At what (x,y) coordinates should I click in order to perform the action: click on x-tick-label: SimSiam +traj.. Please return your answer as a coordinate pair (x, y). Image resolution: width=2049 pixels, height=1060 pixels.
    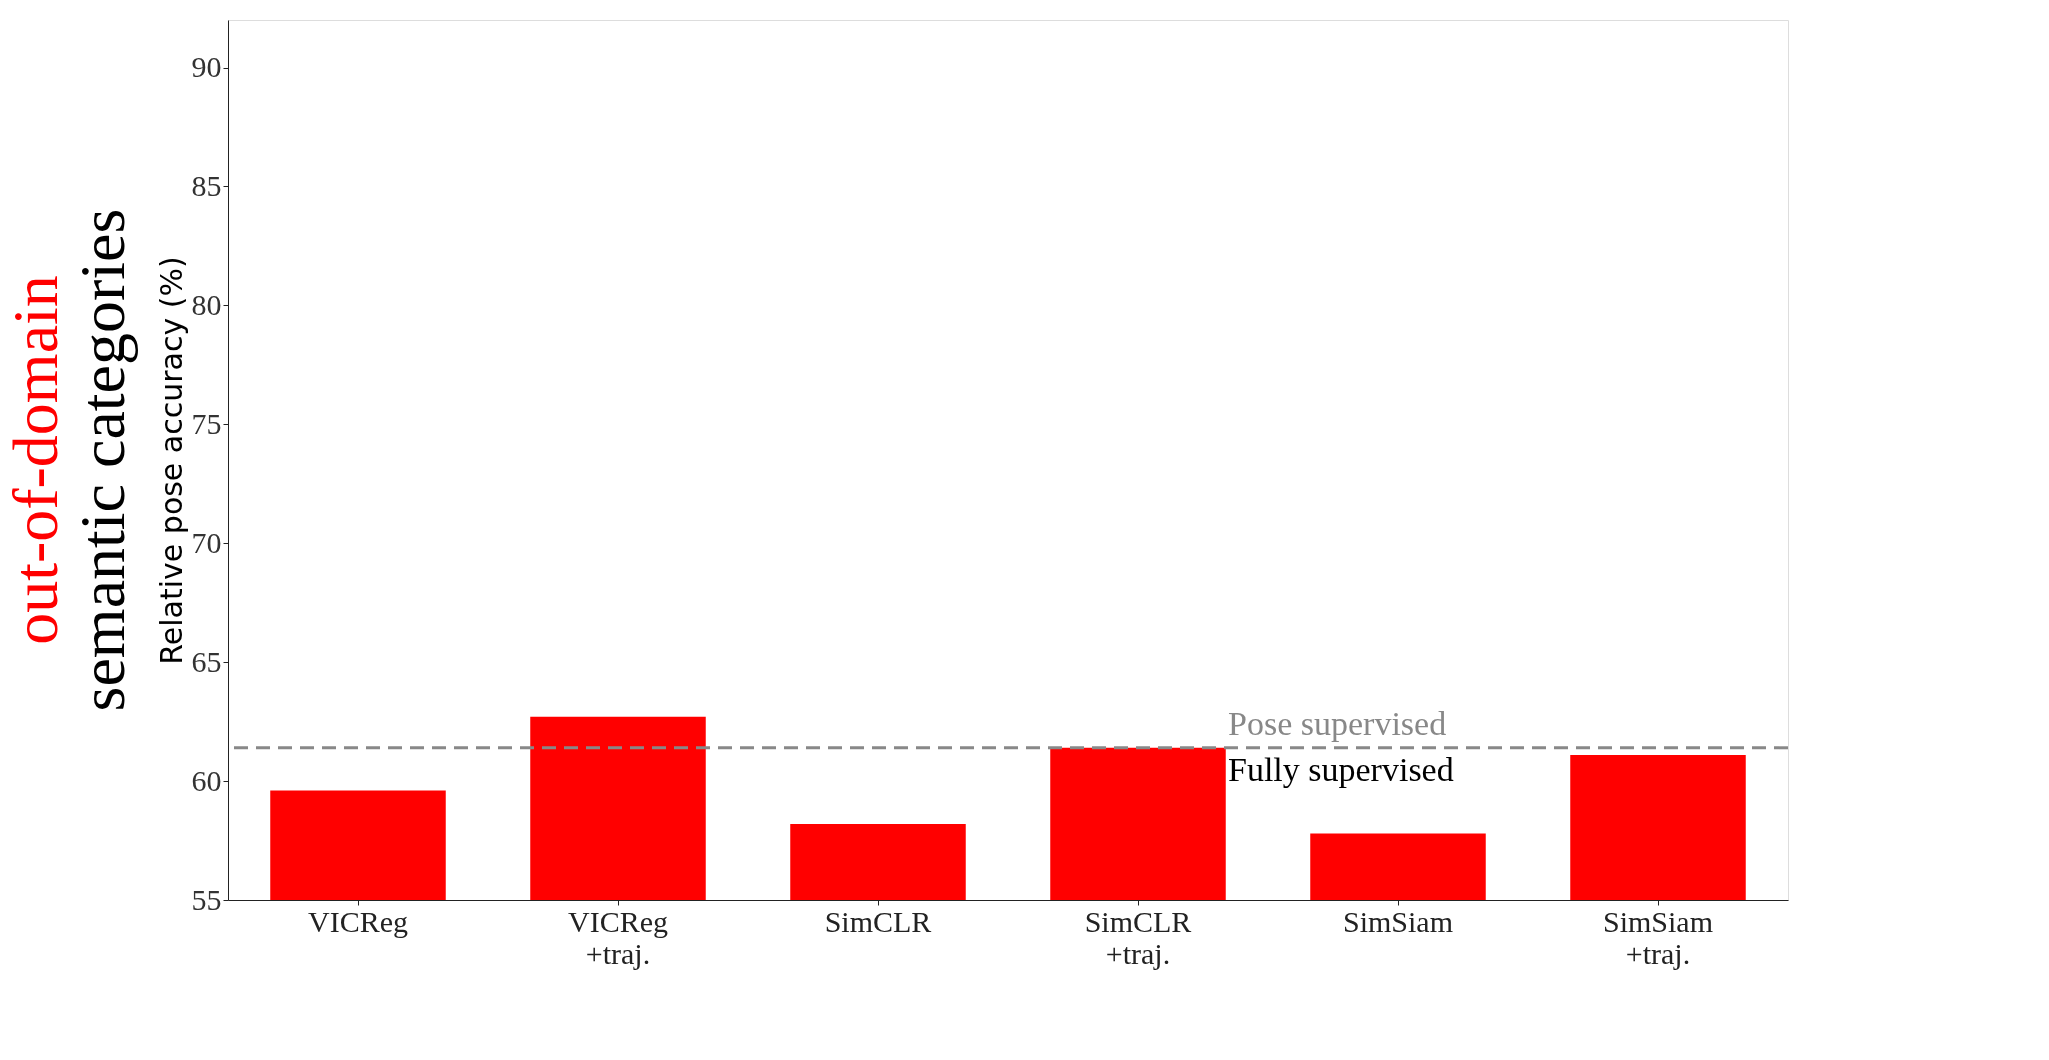
    Looking at the image, I should click on (1658, 937).